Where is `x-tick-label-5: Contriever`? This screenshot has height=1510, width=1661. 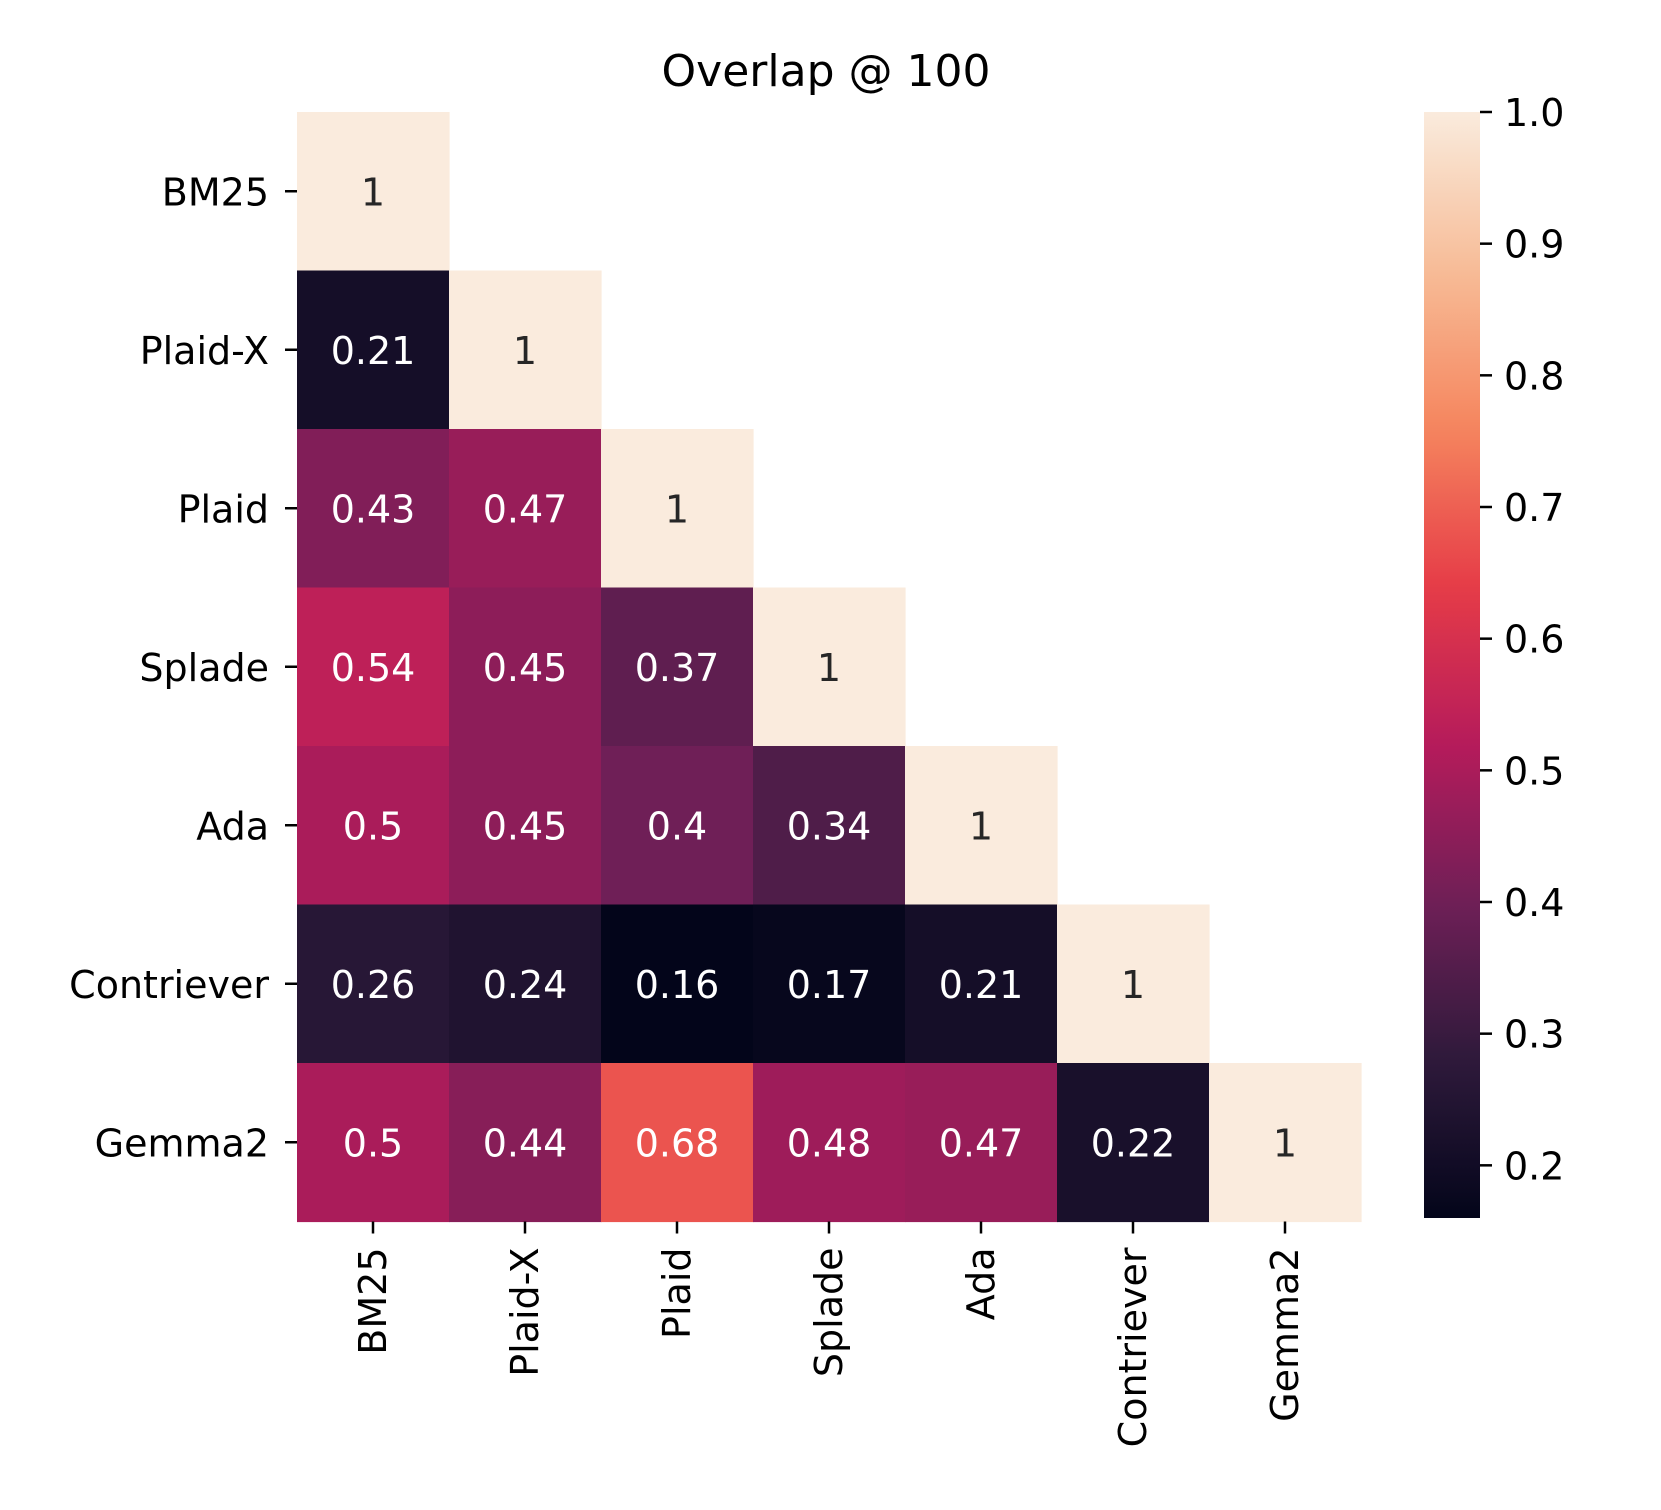
x-tick-label-5: Contriever is located at coordinates (1133, 1347).